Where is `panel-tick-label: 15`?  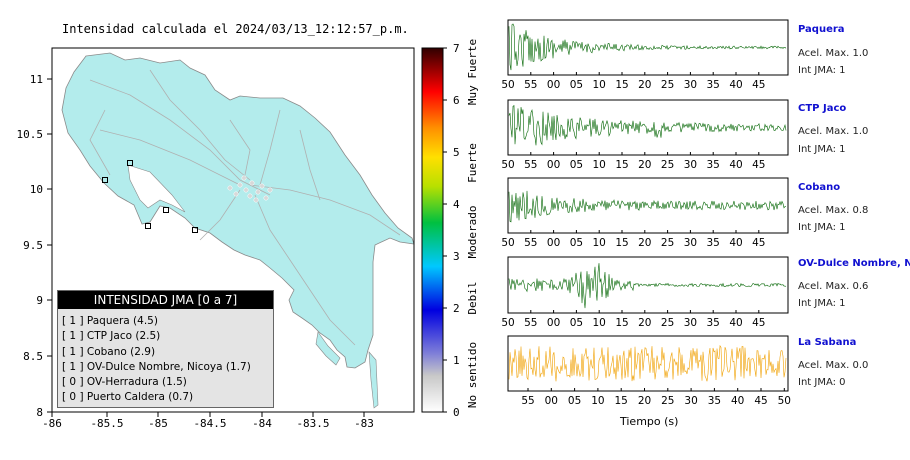 panel-tick-label: 15 is located at coordinates (621, 323).